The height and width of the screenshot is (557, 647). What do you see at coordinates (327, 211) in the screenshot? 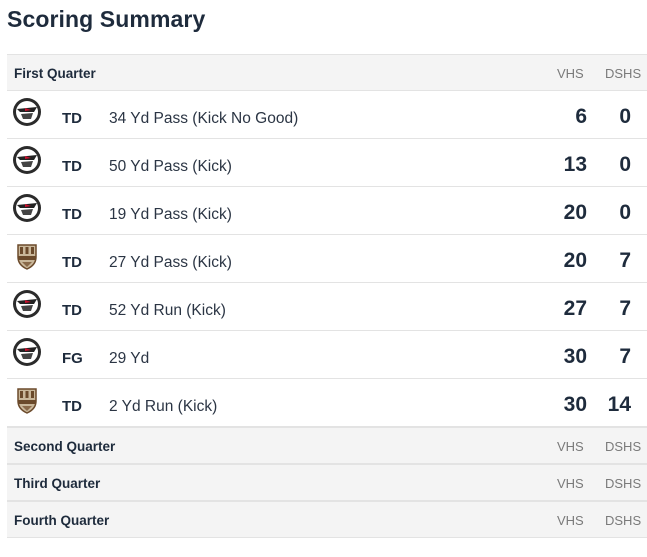
I see `scoring-play-row: TD 19 Yd Pass (Kick) 20 0` at bounding box center [327, 211].